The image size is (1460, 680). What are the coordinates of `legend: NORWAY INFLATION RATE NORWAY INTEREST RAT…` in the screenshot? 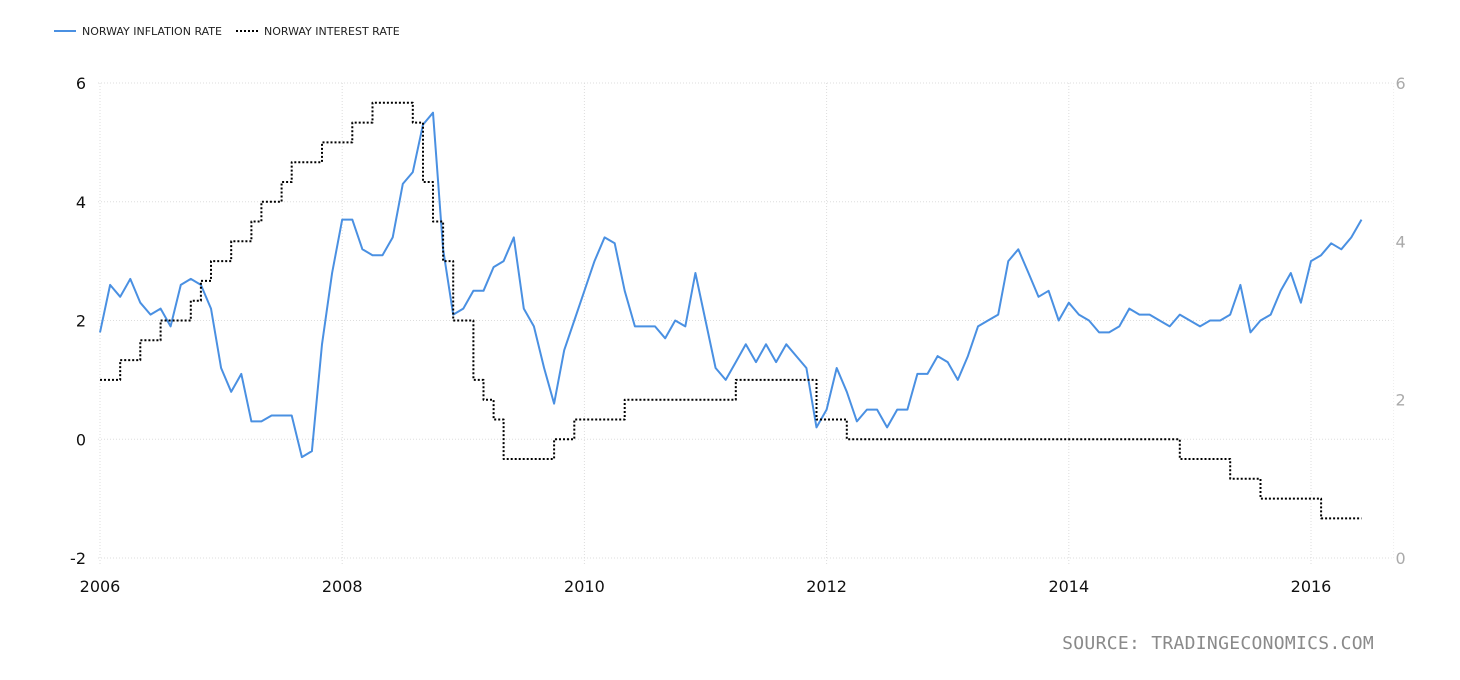 It's located at (227, 31).